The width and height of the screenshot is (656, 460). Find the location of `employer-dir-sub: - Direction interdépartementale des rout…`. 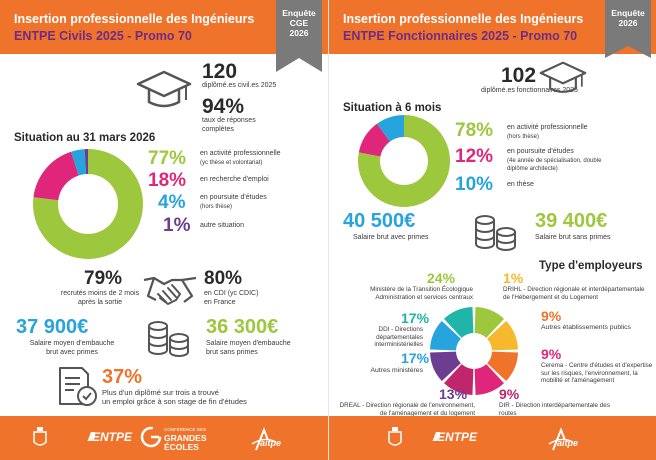

employer-dir-sub: - Direction interdépartementale des rout… is located at coordinates (554, 409).